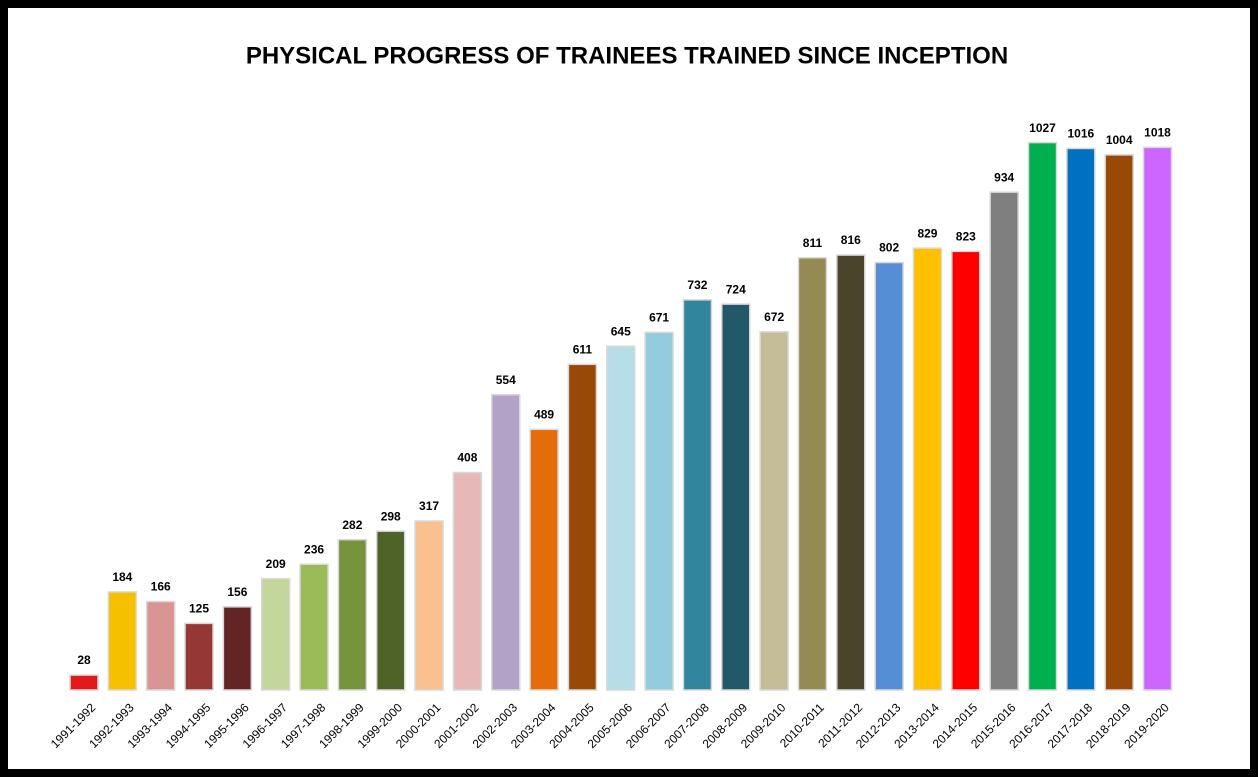  Describe the element at coordinates (506, 380) in the screenshot. I see `value-label: 554` at that location.